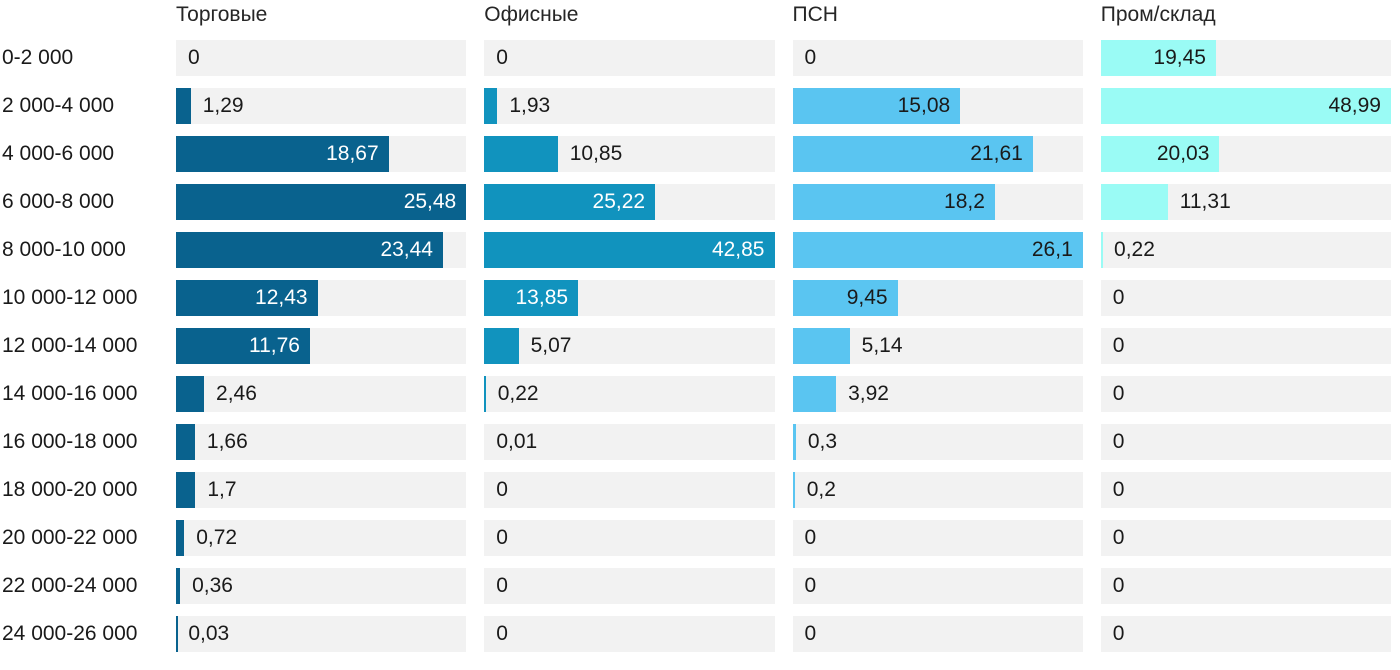  I want to click on bar-track: 5,14, so click(937, 346).